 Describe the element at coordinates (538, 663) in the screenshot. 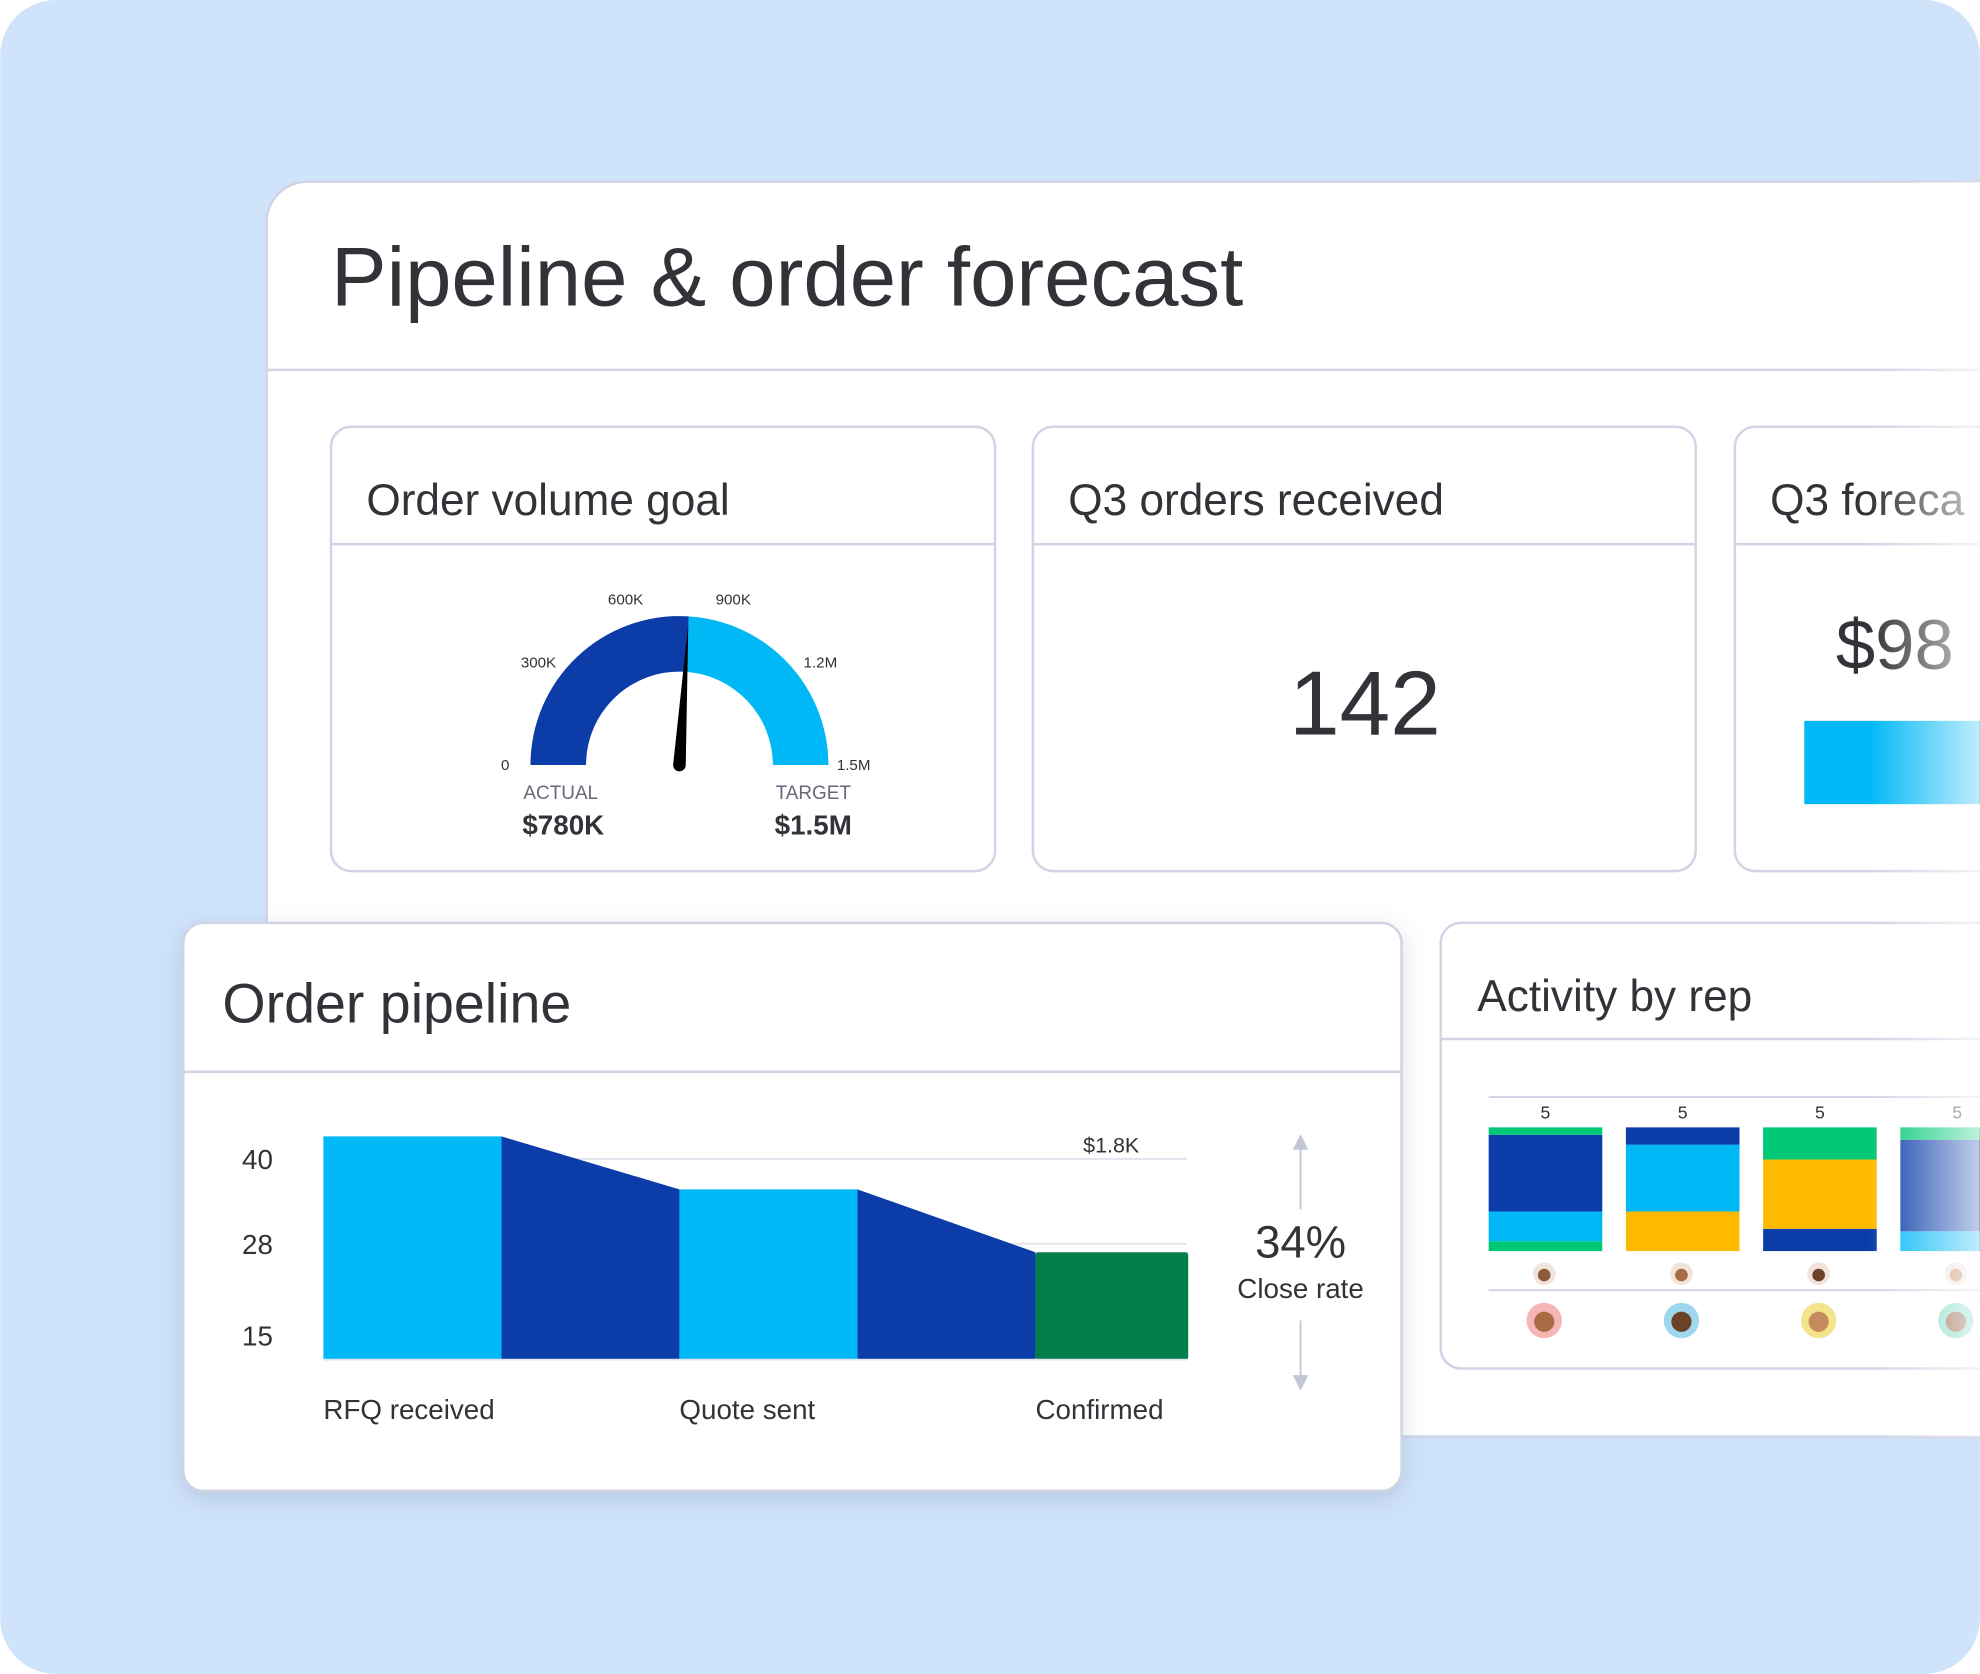

I see `gauge-tick-label: 300K` at that location.